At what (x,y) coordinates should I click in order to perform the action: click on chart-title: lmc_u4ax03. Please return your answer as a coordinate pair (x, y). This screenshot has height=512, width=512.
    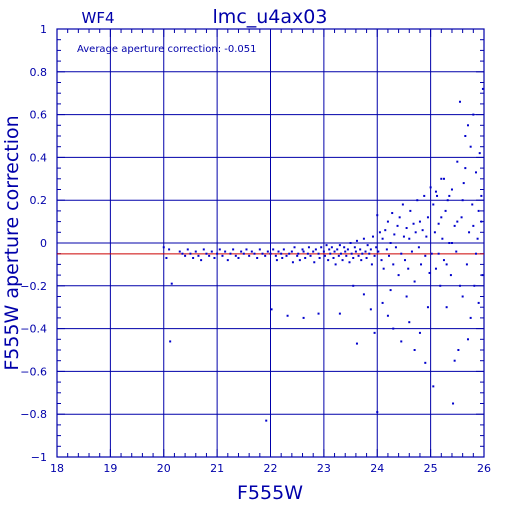
    Looking at the image, I should click on (270, 17).